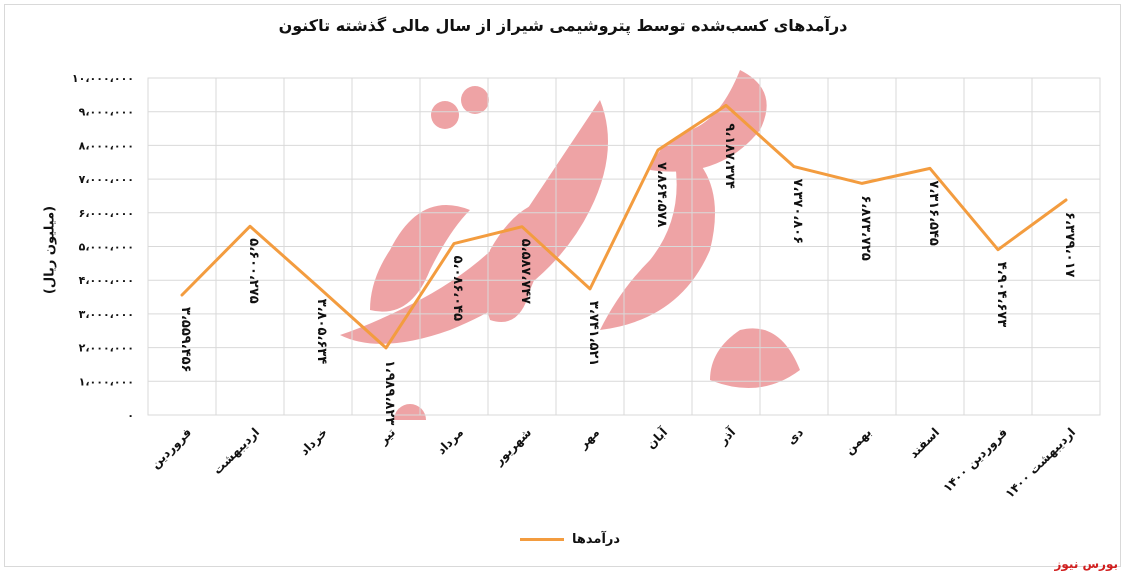 This screenshot has width=1126, height=575. Describe the element at coordinates (106, 179) in the screenshot. I see `y-tick-label: ۷،۰۰۰،۰۰۰` at that location.